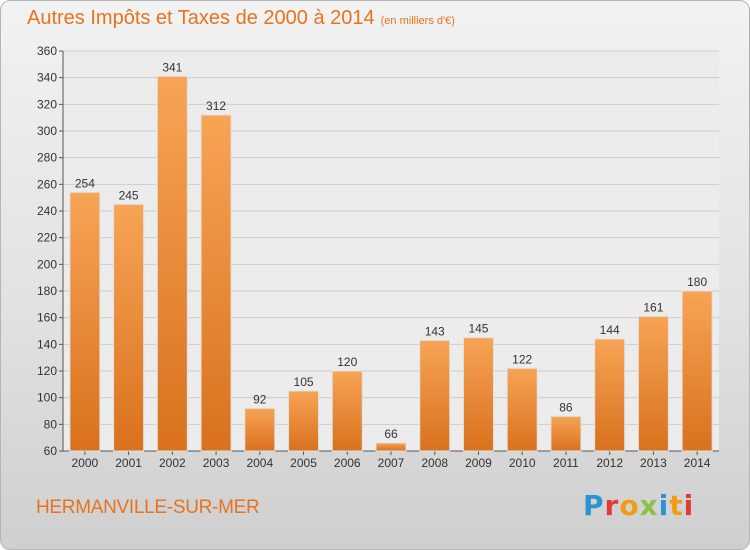 This screenshot has width=750, height=550. I want to click on bar-value-label: 122, so click(522, 359).